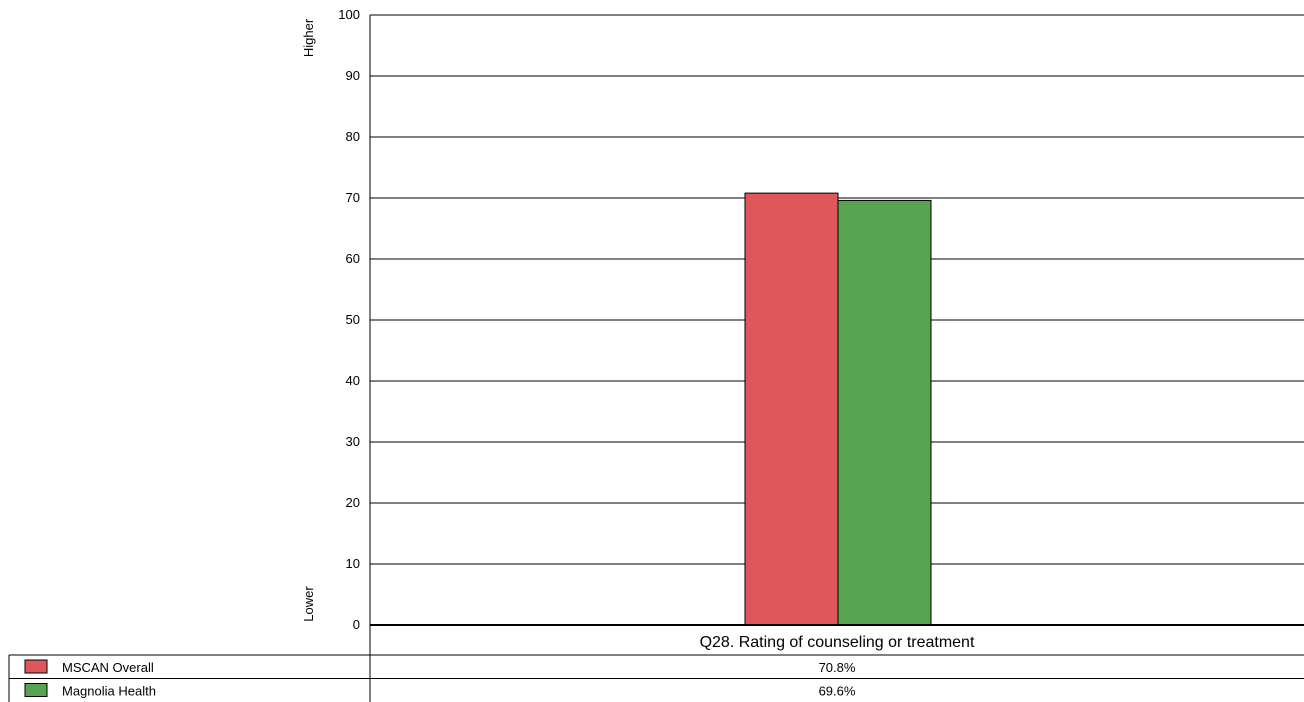  What do you see at coordinates (837, 642) in the screenshot?
I see `category-label: Q28. Rating of counseling or treatment` at bounding box center [837, 642].